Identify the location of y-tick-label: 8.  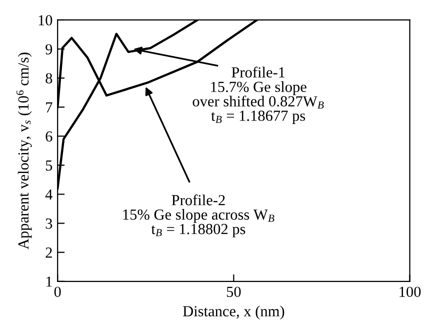
(49, 78).